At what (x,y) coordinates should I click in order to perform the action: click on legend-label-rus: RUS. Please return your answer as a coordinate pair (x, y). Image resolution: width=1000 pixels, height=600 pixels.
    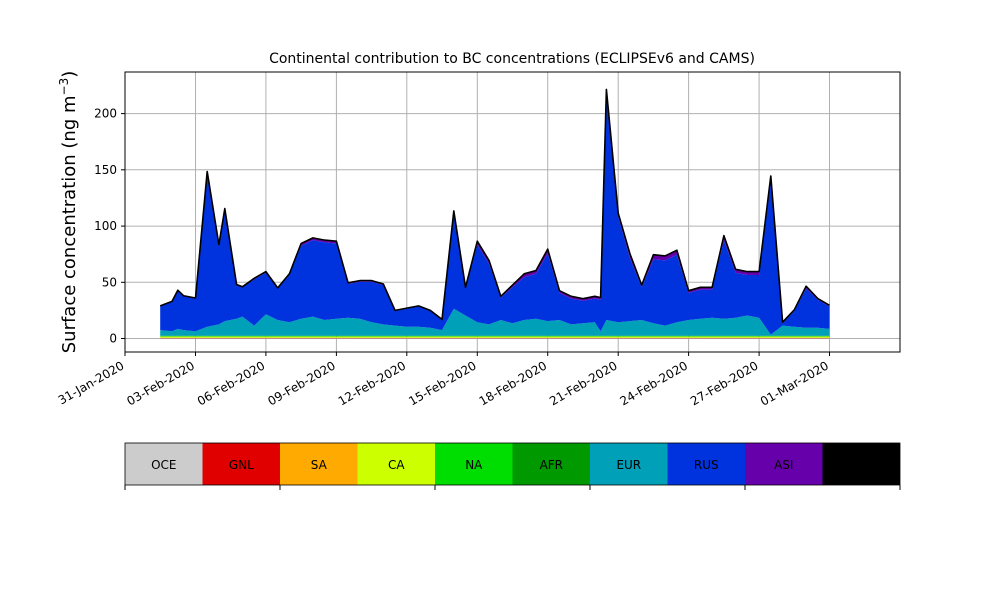
    Looking at the image, I should click on (706, 465).